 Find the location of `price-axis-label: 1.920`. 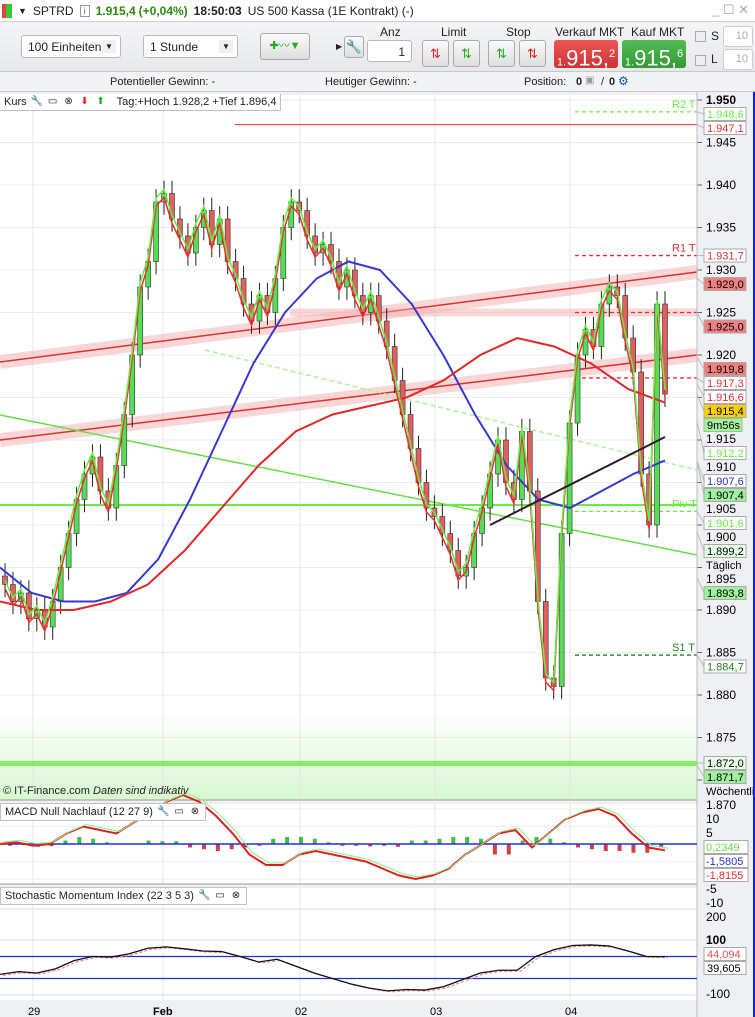

price-axis-label: 1.920 is located at coordinates (721, 355).